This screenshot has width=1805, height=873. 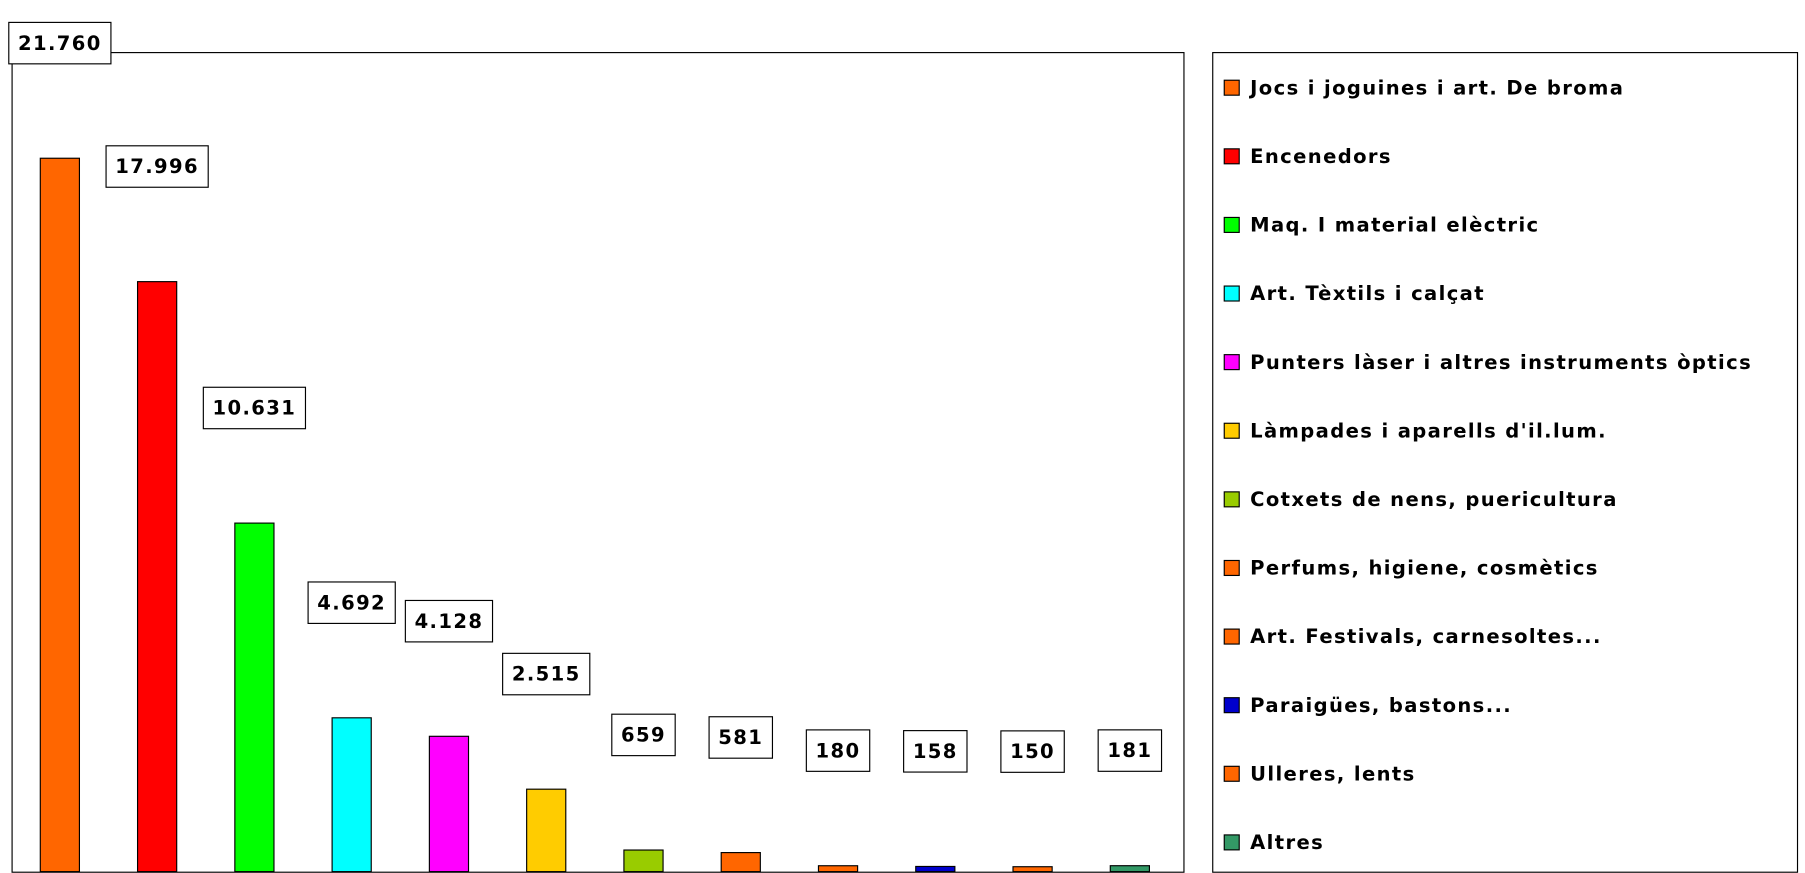 I want to click on legend-label: Altres, so click(x=1287, y=842).